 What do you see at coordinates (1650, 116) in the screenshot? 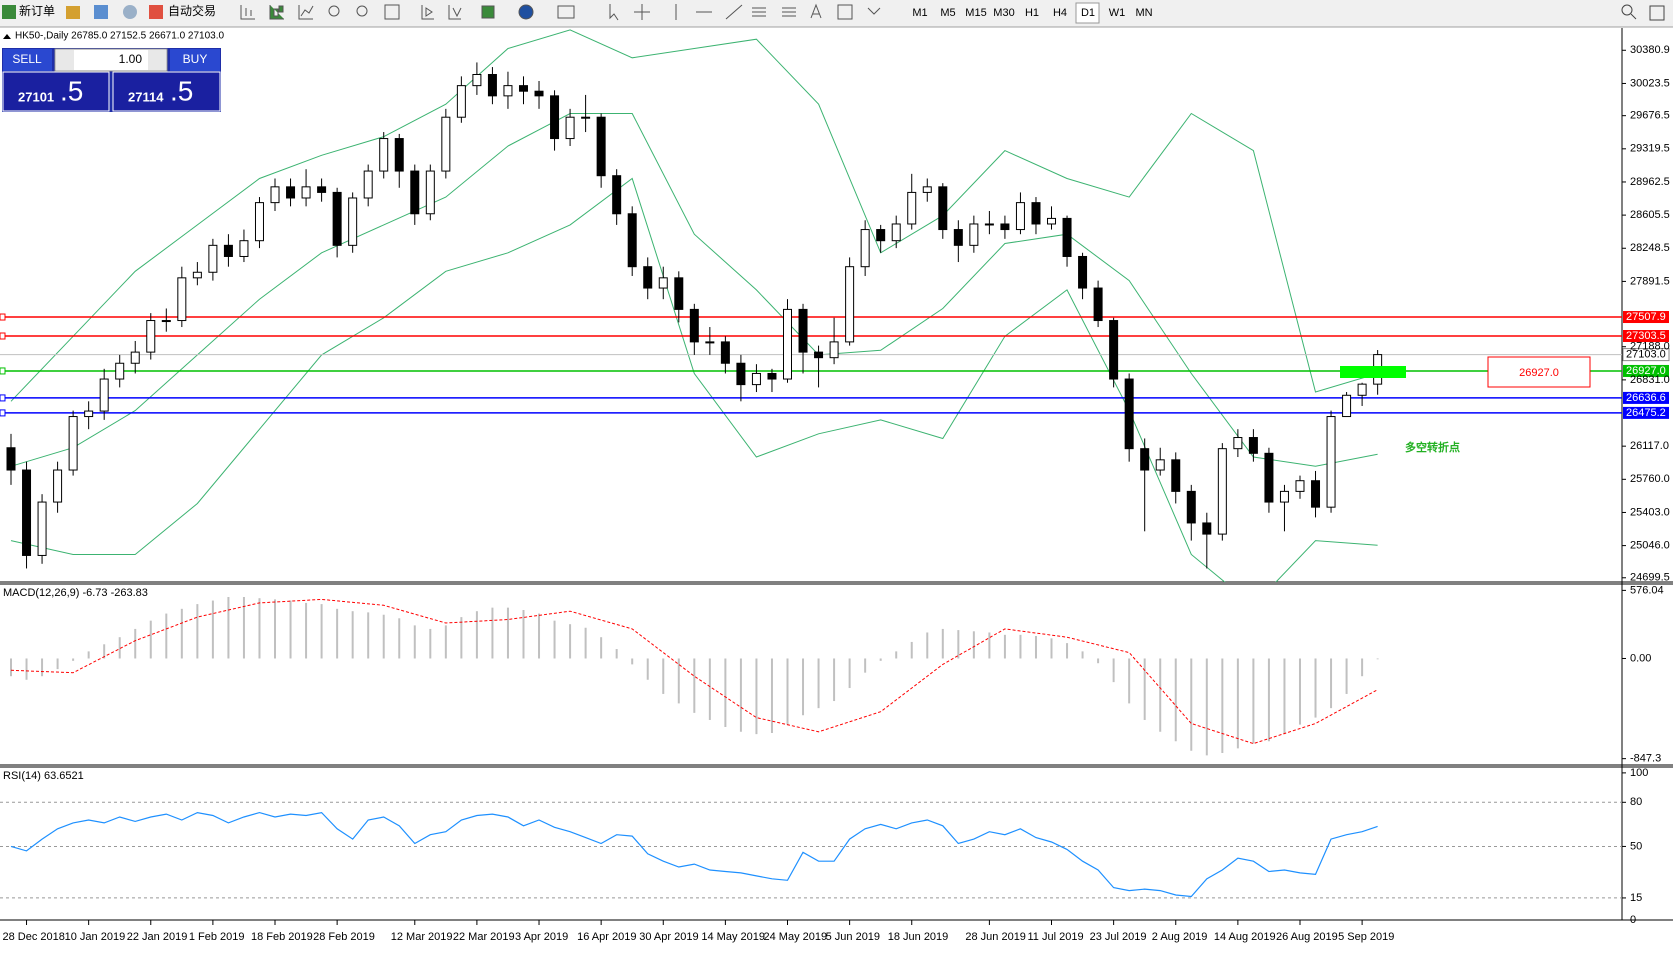
I see `y-tick-label: 29676.5` at bounding box center [1650, 116].